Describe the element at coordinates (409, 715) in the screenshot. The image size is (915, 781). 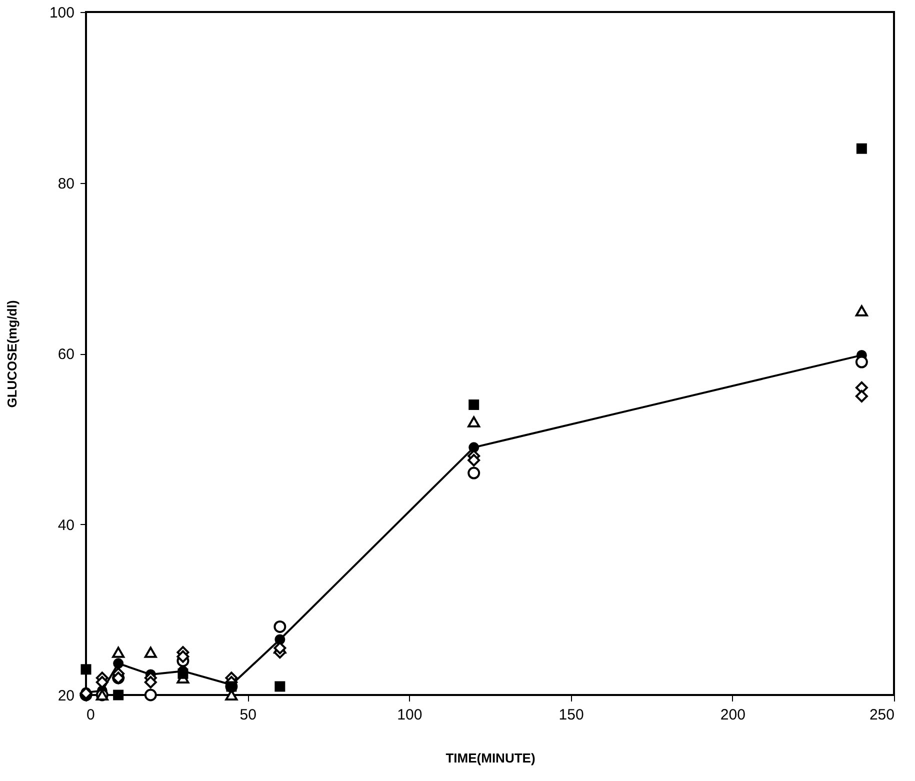
I see `x-tick-label: 100` at that location.